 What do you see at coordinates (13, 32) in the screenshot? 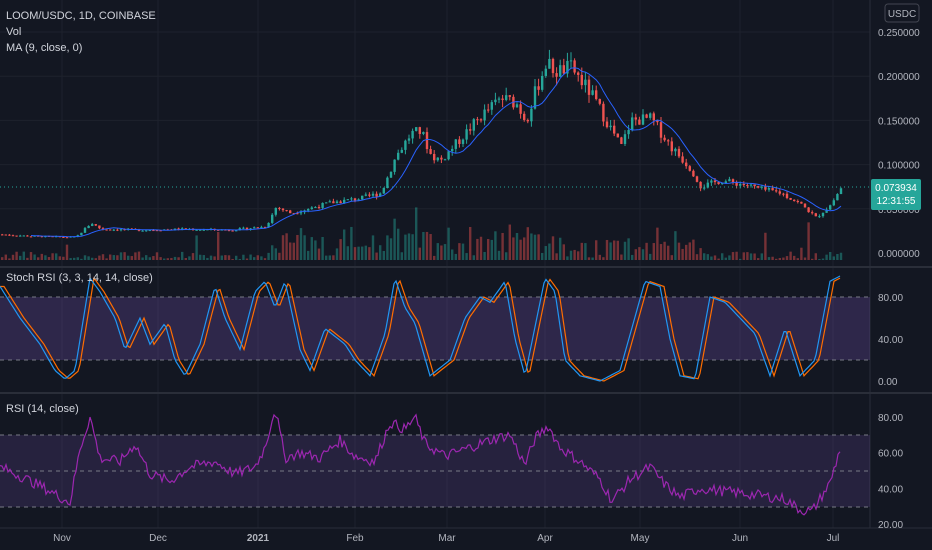
I see `vol-legend: Vol` at bounding box center [13, 32].